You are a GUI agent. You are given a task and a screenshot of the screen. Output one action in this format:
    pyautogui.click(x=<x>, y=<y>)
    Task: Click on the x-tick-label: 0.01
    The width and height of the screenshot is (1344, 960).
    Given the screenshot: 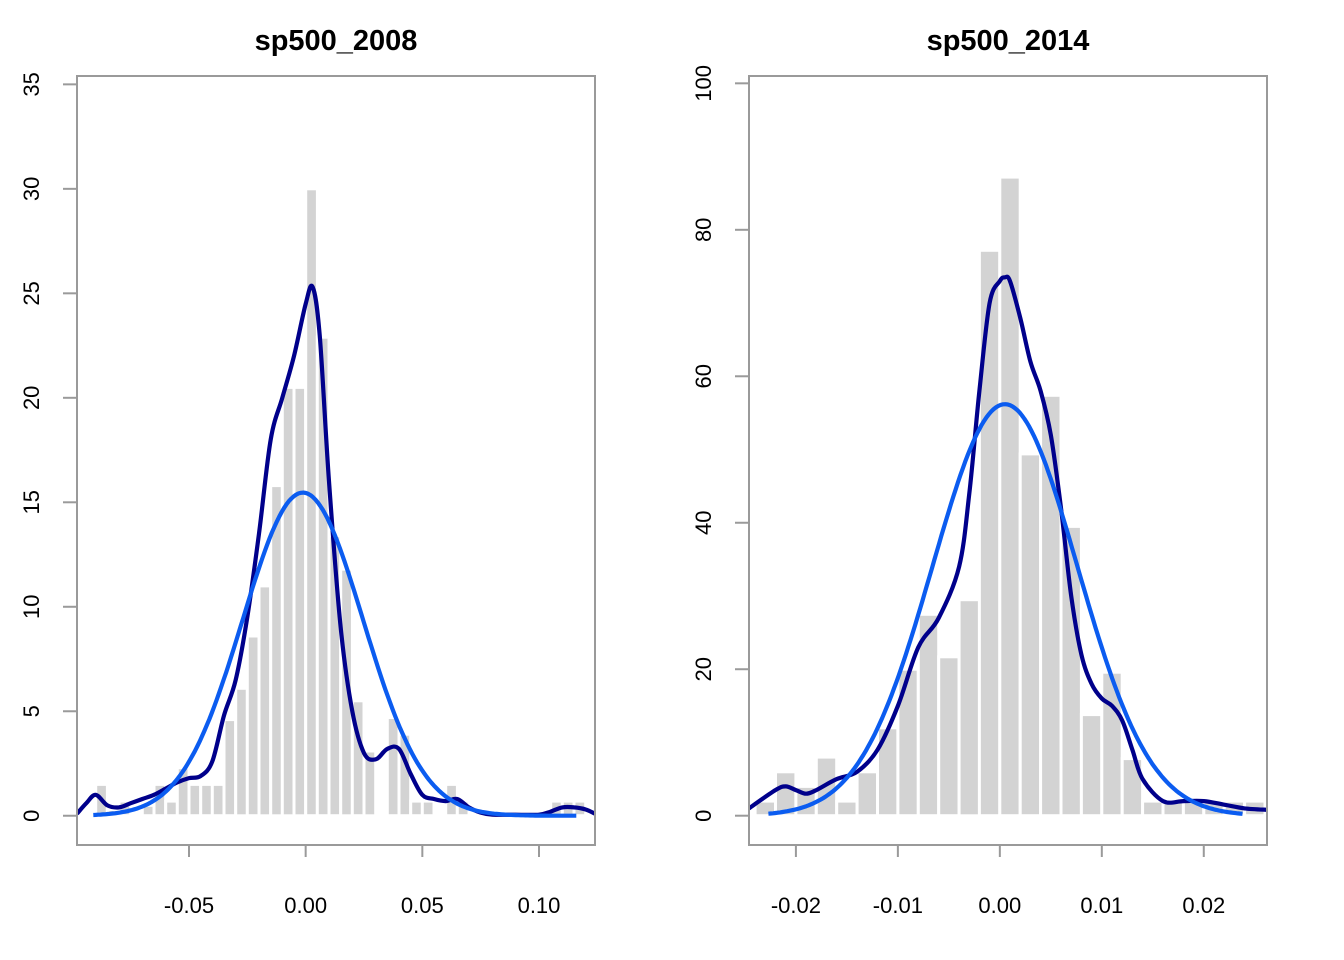 What is the action you would take?
    pyautogui.click(x=1101, y=905)
    